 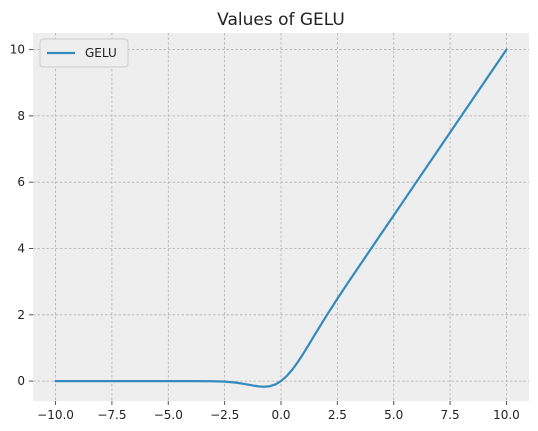 I want to click on legend: GELU, so click(x=84, y=53).